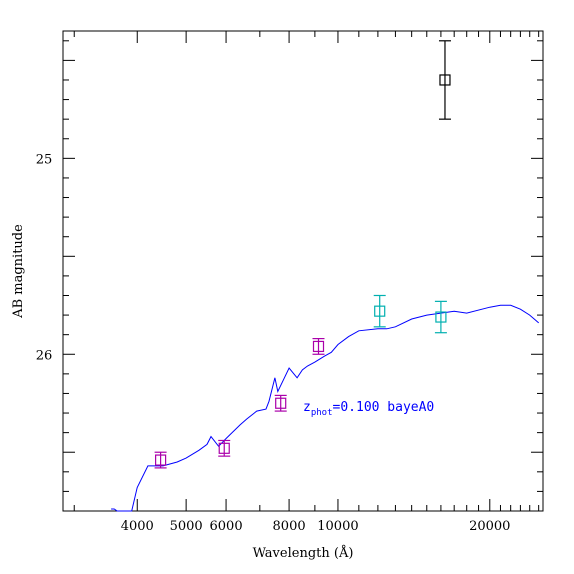 Image resolution: width=574 pixels, height=574 pixels. What do you see at coordinates (44, 355) in the screenshot?
I see `y-tick-label: 26` at bounding box center [44, 355].